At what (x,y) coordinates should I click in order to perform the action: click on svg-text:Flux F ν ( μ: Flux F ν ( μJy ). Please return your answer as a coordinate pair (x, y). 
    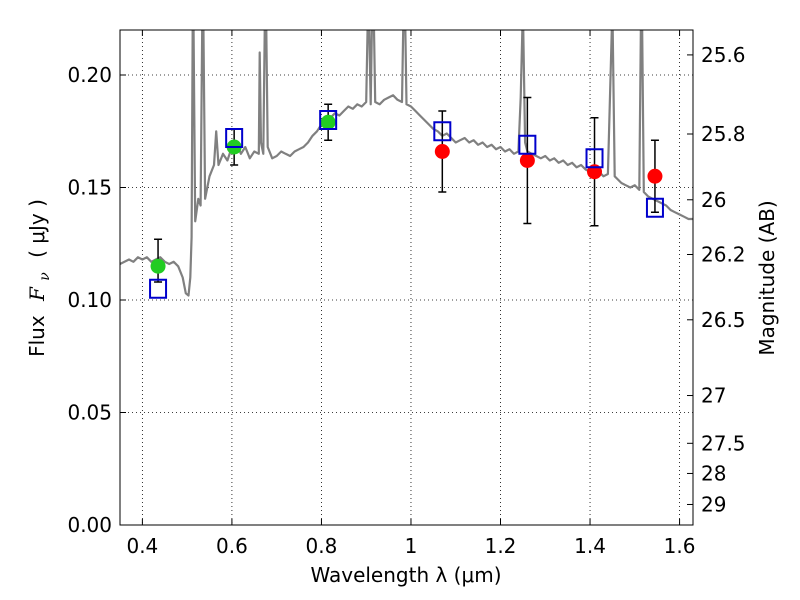
    Looking at the image, I should click on (39, 278).